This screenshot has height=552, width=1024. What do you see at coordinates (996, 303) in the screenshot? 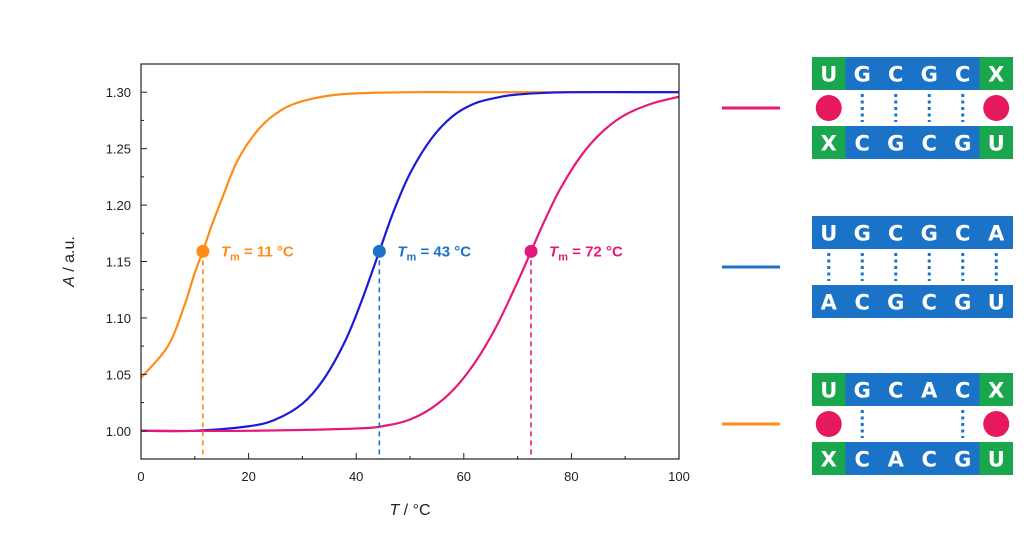
I see `base-1-bottom-5: U` at bounding box center [996, 303].